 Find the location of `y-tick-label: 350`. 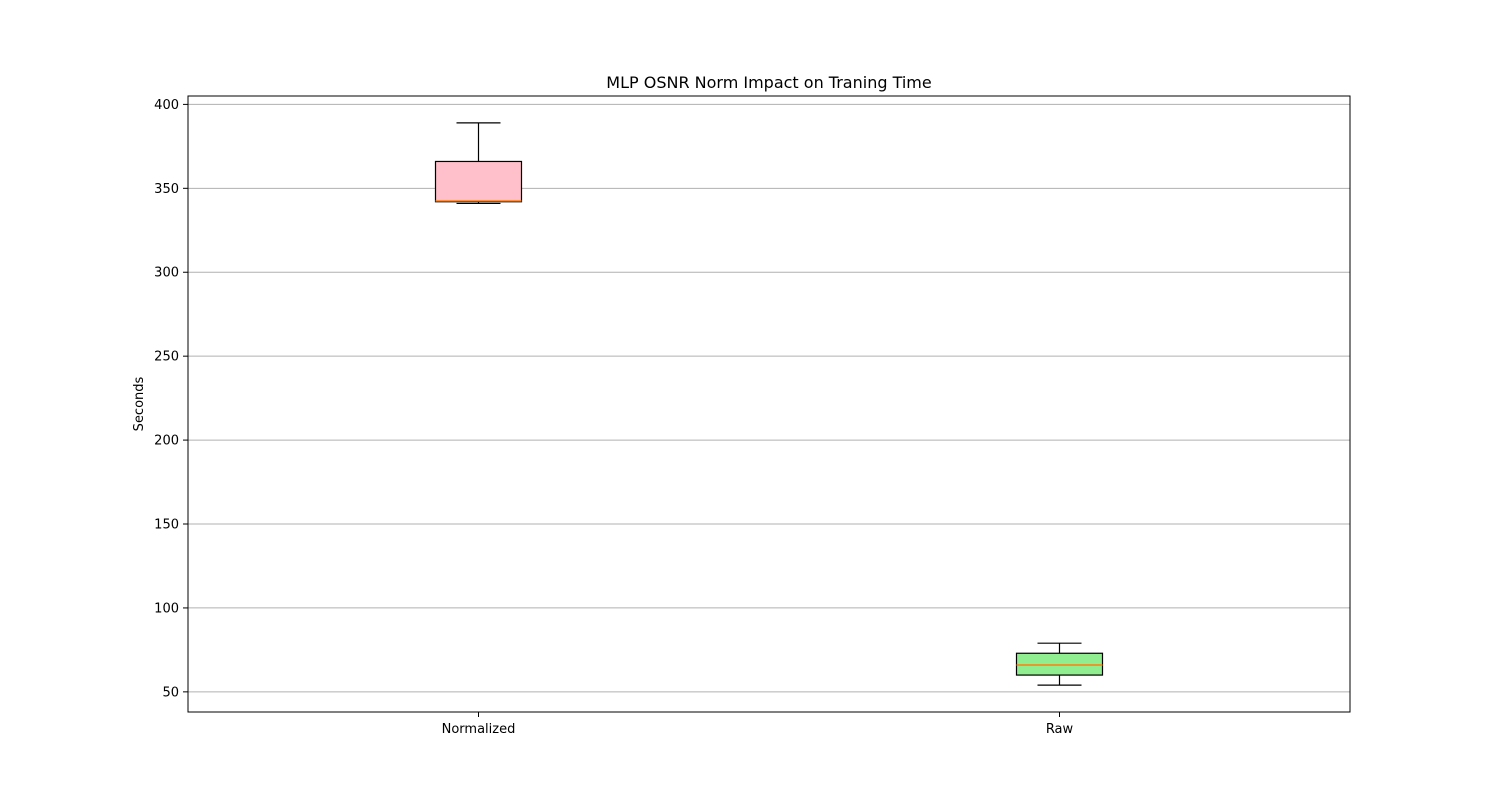

y-tick-label: 350 is located at coordinates (166, 189).